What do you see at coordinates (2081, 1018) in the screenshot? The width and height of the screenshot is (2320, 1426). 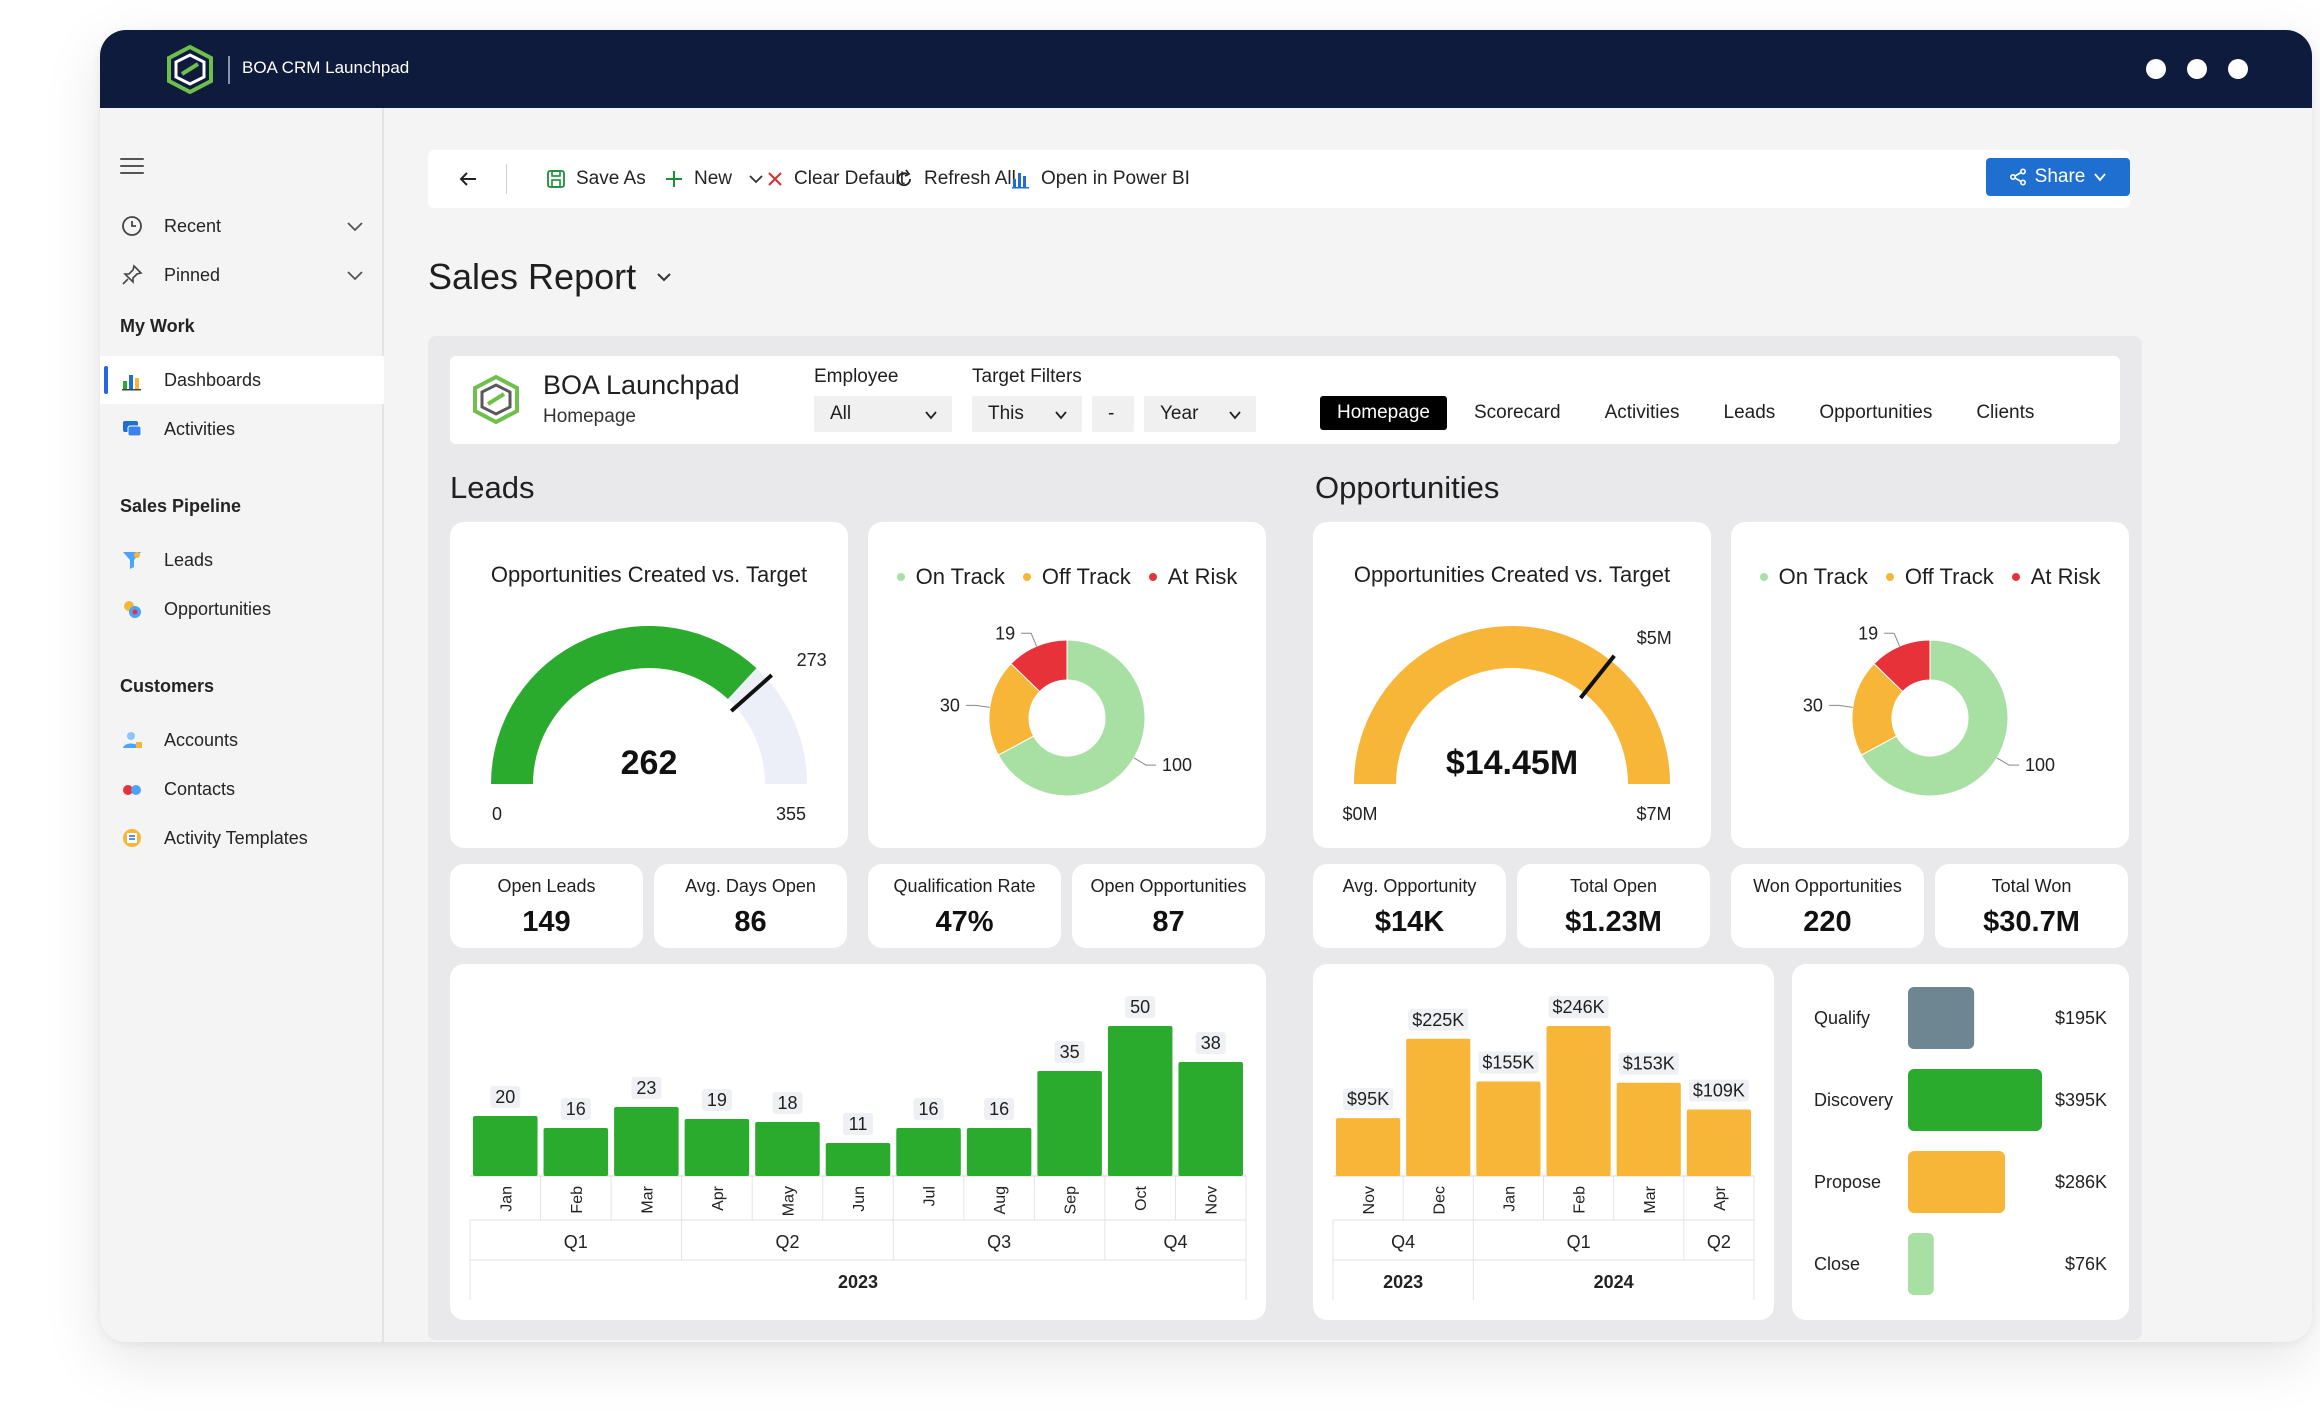 I see `stage-value-label: $195K` at bounding box center [2081, 1018].